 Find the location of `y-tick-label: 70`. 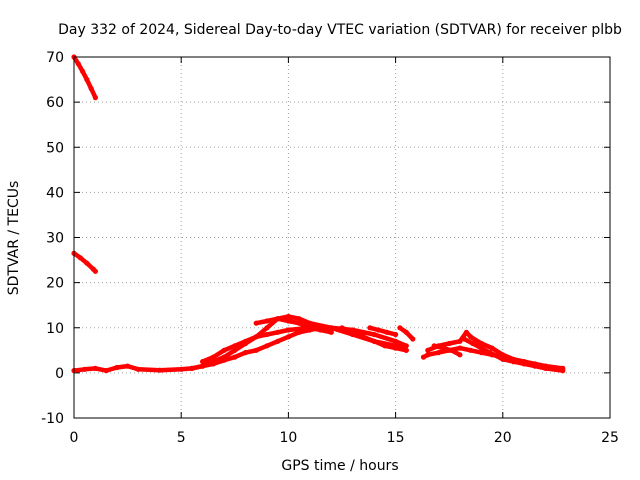

y-tick-label: 70 is located at coordinates (55, 58).